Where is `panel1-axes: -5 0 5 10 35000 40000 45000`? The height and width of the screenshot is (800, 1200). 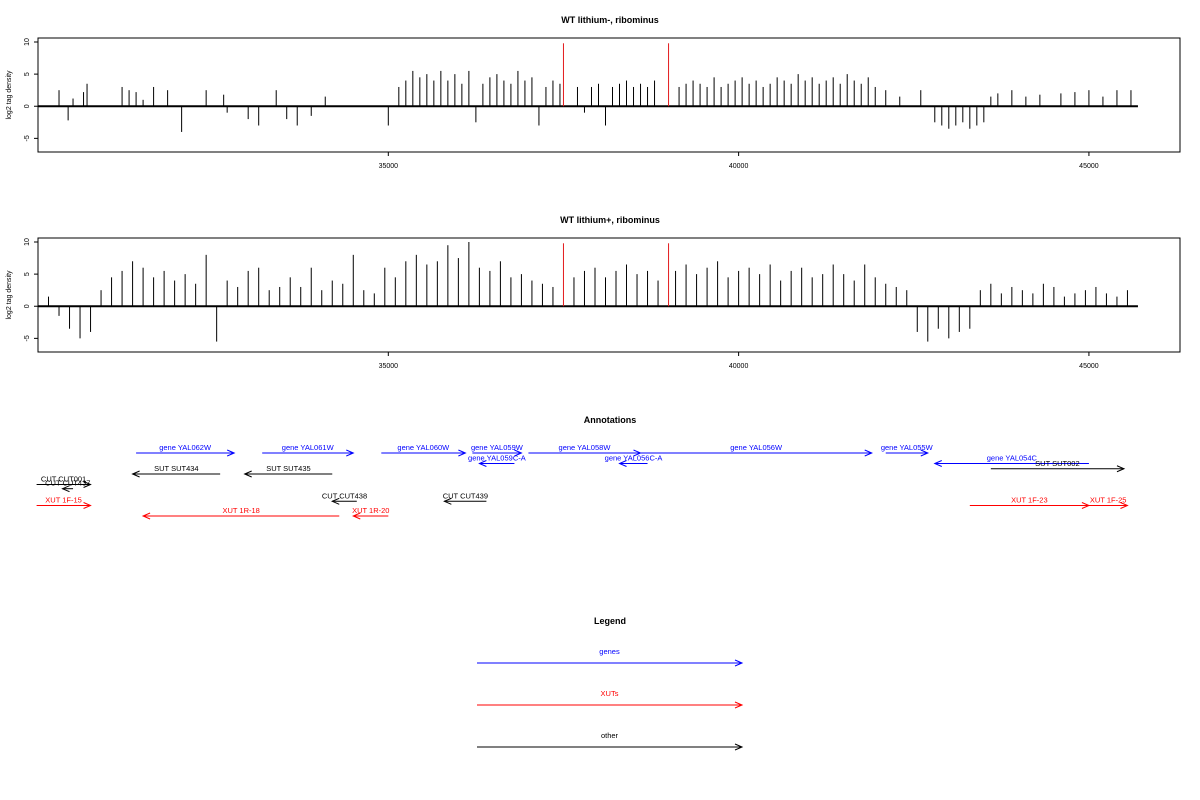
panel1-axes: -5 0 5 10 35000 40000 45000 is located at coordinates (561, 104).